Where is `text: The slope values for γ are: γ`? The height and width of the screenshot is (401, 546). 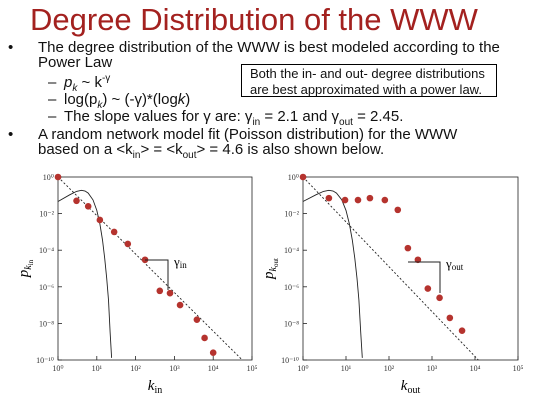
text: The slope values for γ are: γ is located at coordinates (158, 116).